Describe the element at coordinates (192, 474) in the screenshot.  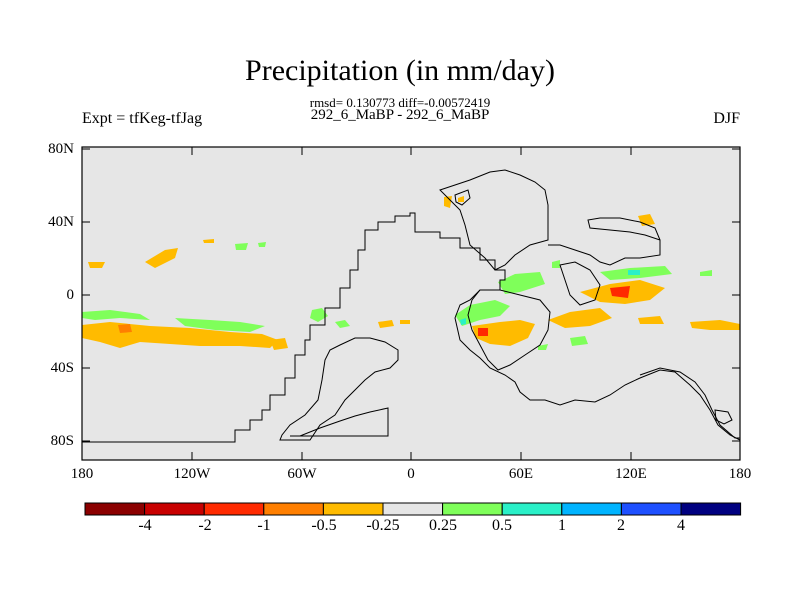
I see `lon-label-120w: 120W` at that location.